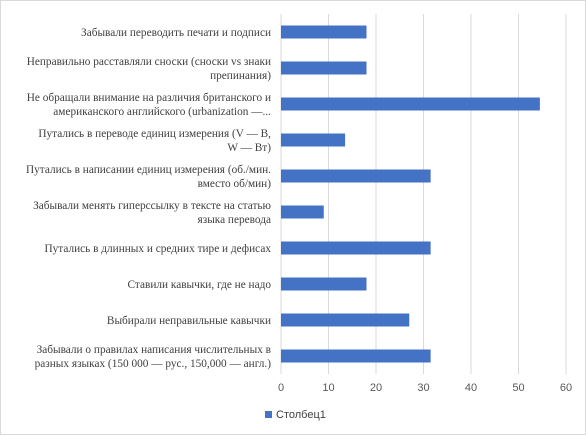  What do you see at coordinates (249, 148) in the screenshot?
I see `category-label: W — Вт)` at bounding box center [249, 148].